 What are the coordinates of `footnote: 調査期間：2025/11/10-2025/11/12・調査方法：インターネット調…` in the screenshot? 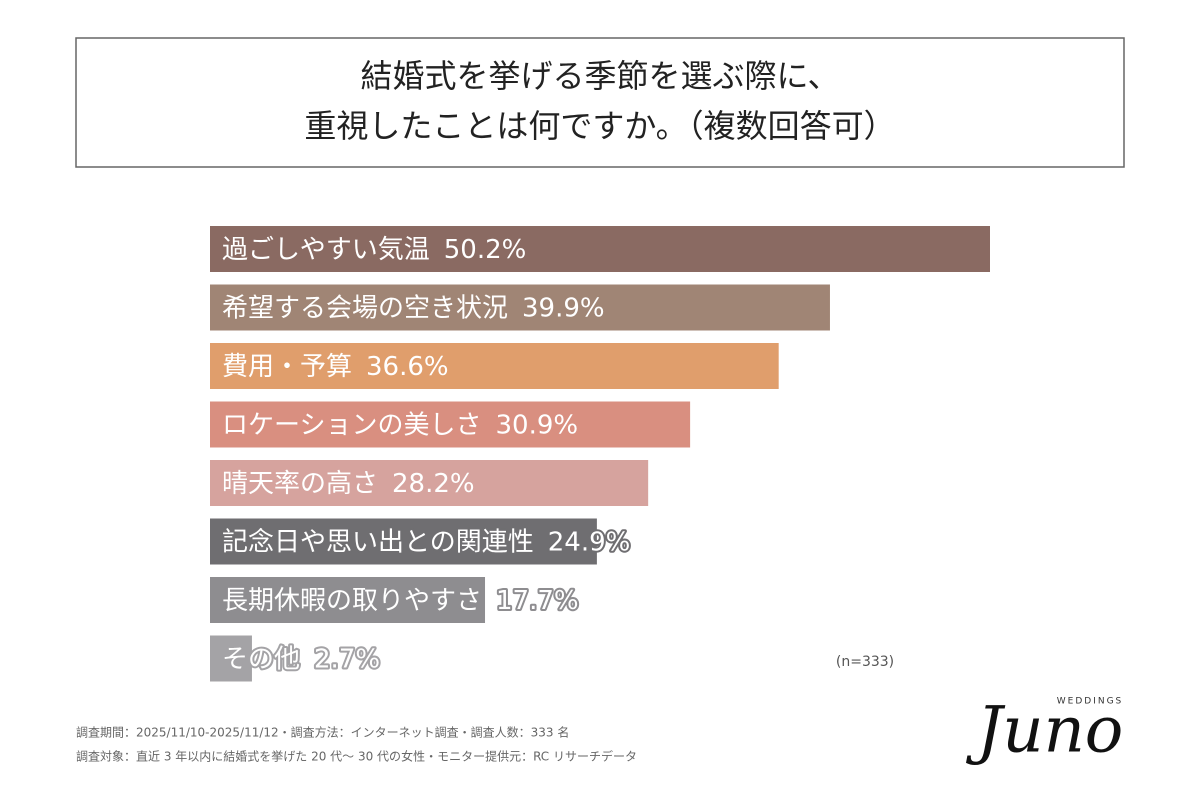 It's located at (322, 732).